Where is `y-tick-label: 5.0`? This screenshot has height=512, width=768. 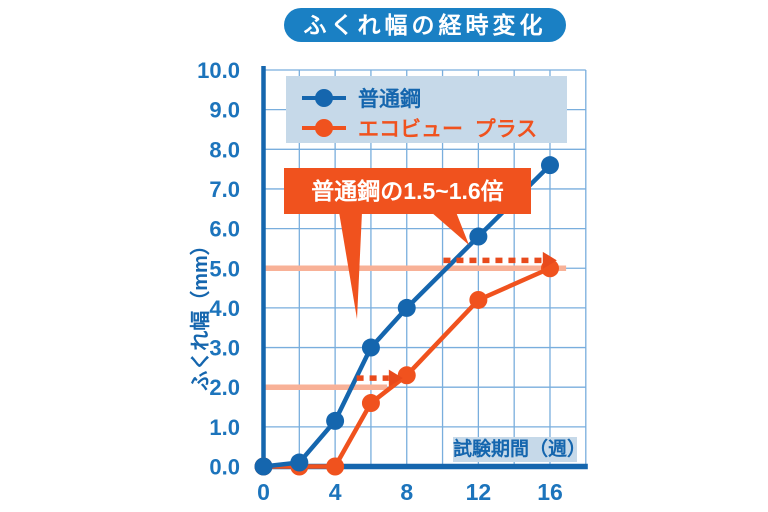
y-tick-label: 5.0 is located at coordinates (224, 268).